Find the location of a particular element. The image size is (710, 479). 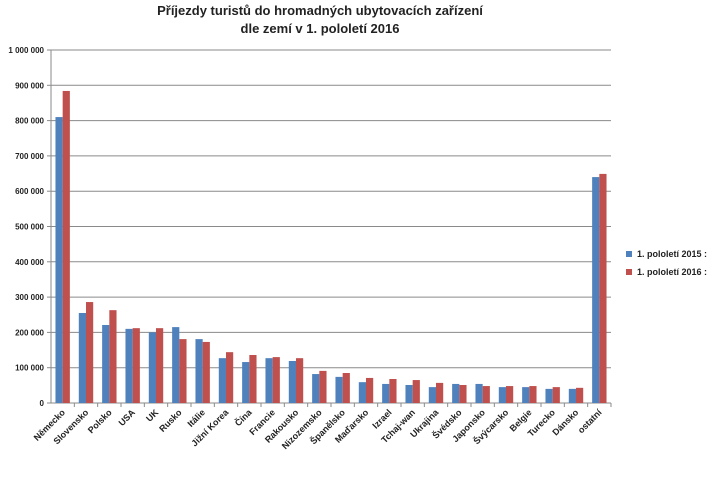

y-tick-label: 900 000 is located at coordinates (29, 85).